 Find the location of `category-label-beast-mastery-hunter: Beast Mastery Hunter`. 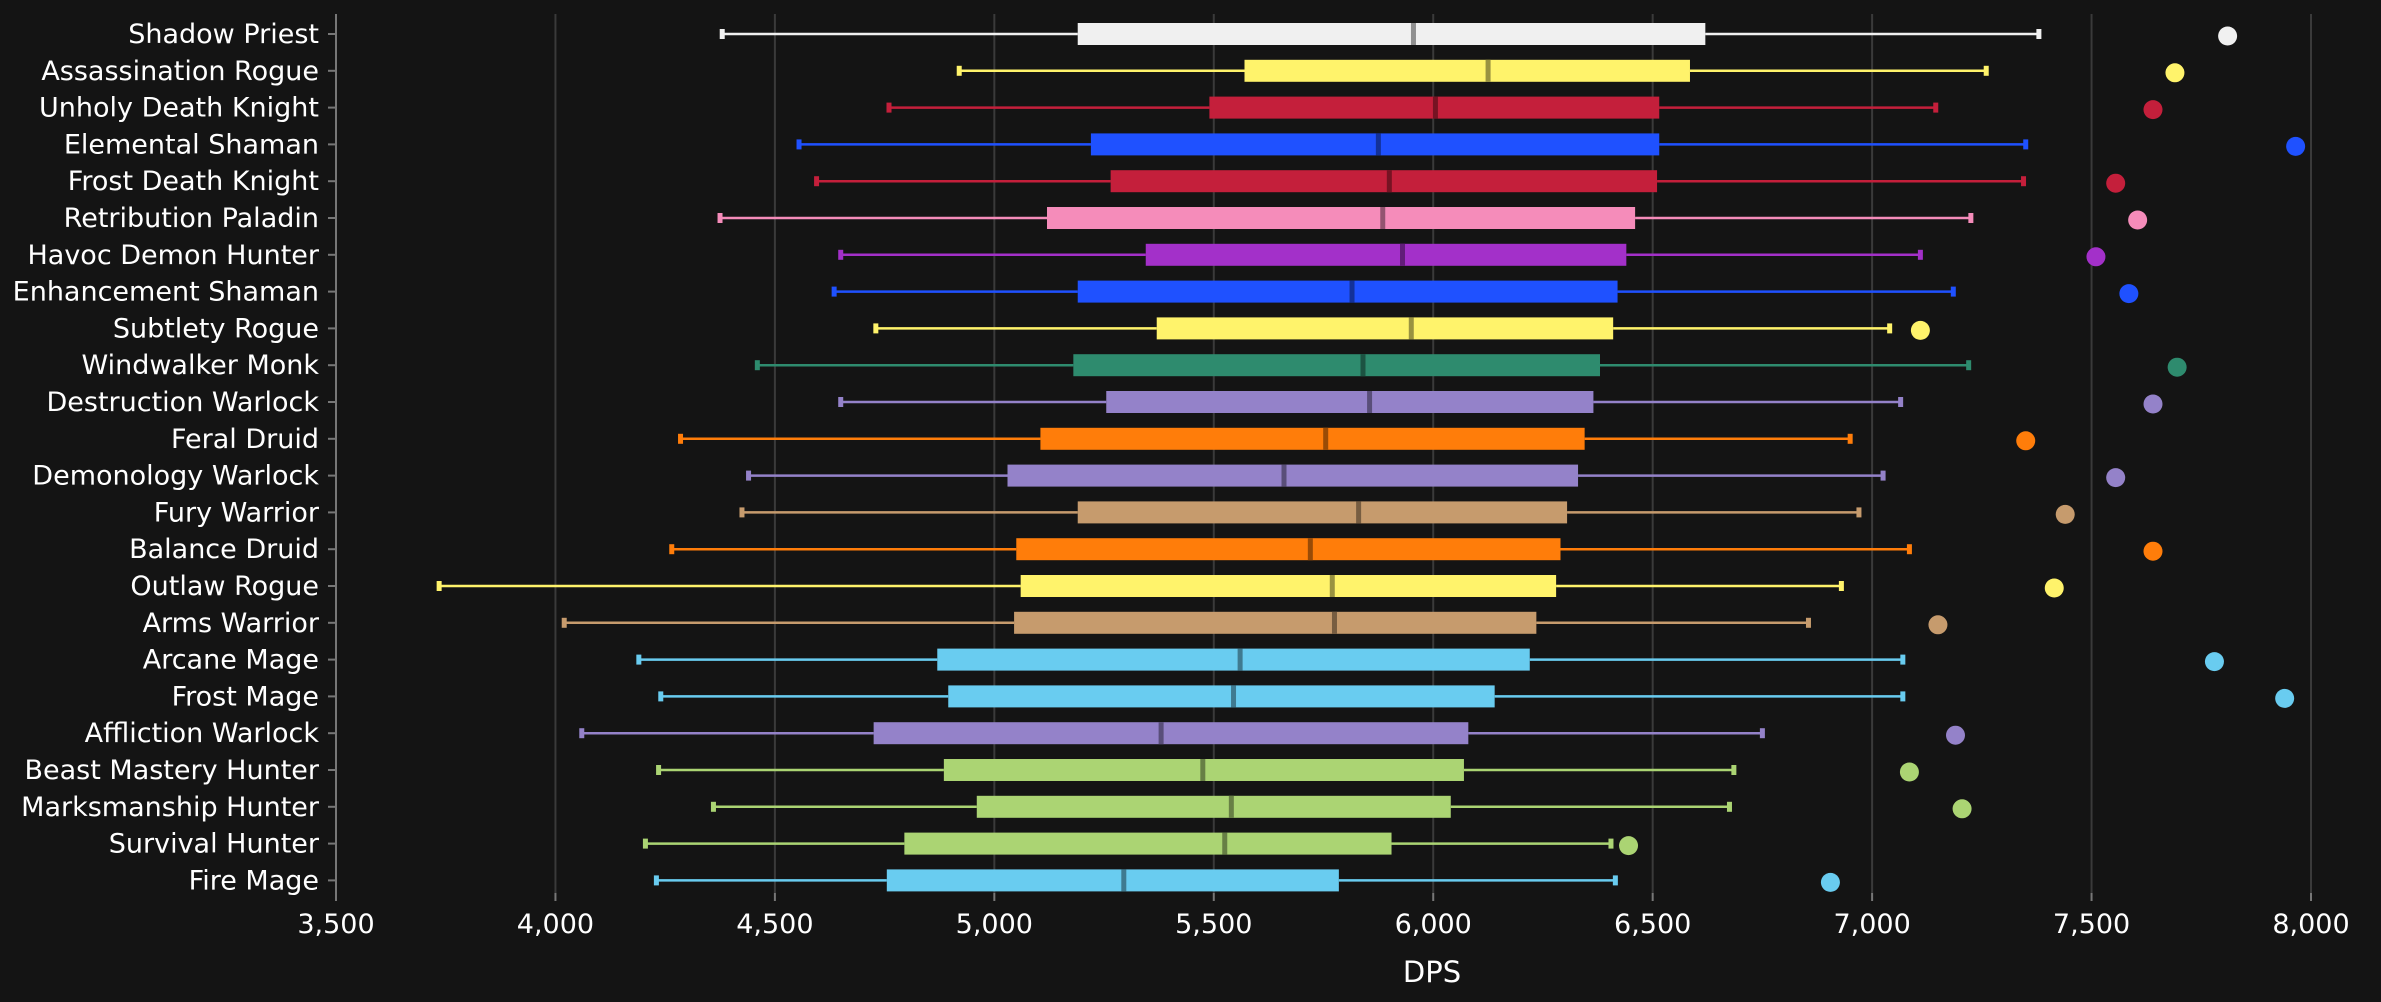

category-label-beast-mastery-hunter: Beast Mastery Hunter is located at coordinates (171, 770).